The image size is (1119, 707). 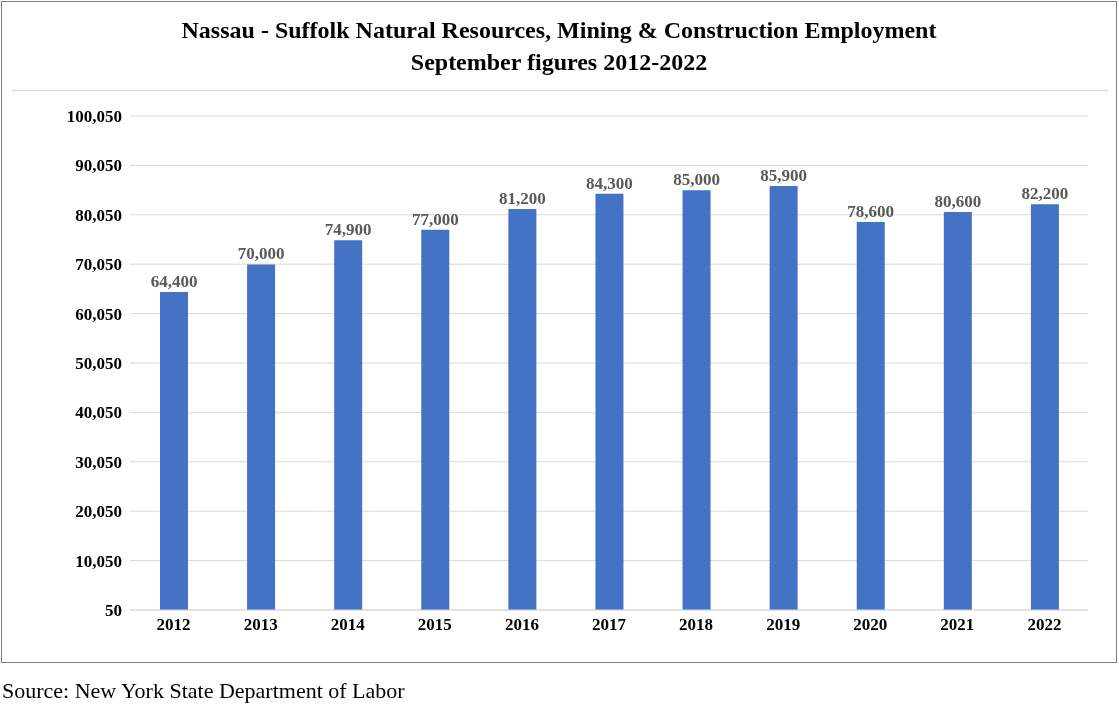 What do you see at coordinates (203, 691) in the screenshot?
I see `source-note: Source: New York State Department of Labor` at bounding box center [203, 691].